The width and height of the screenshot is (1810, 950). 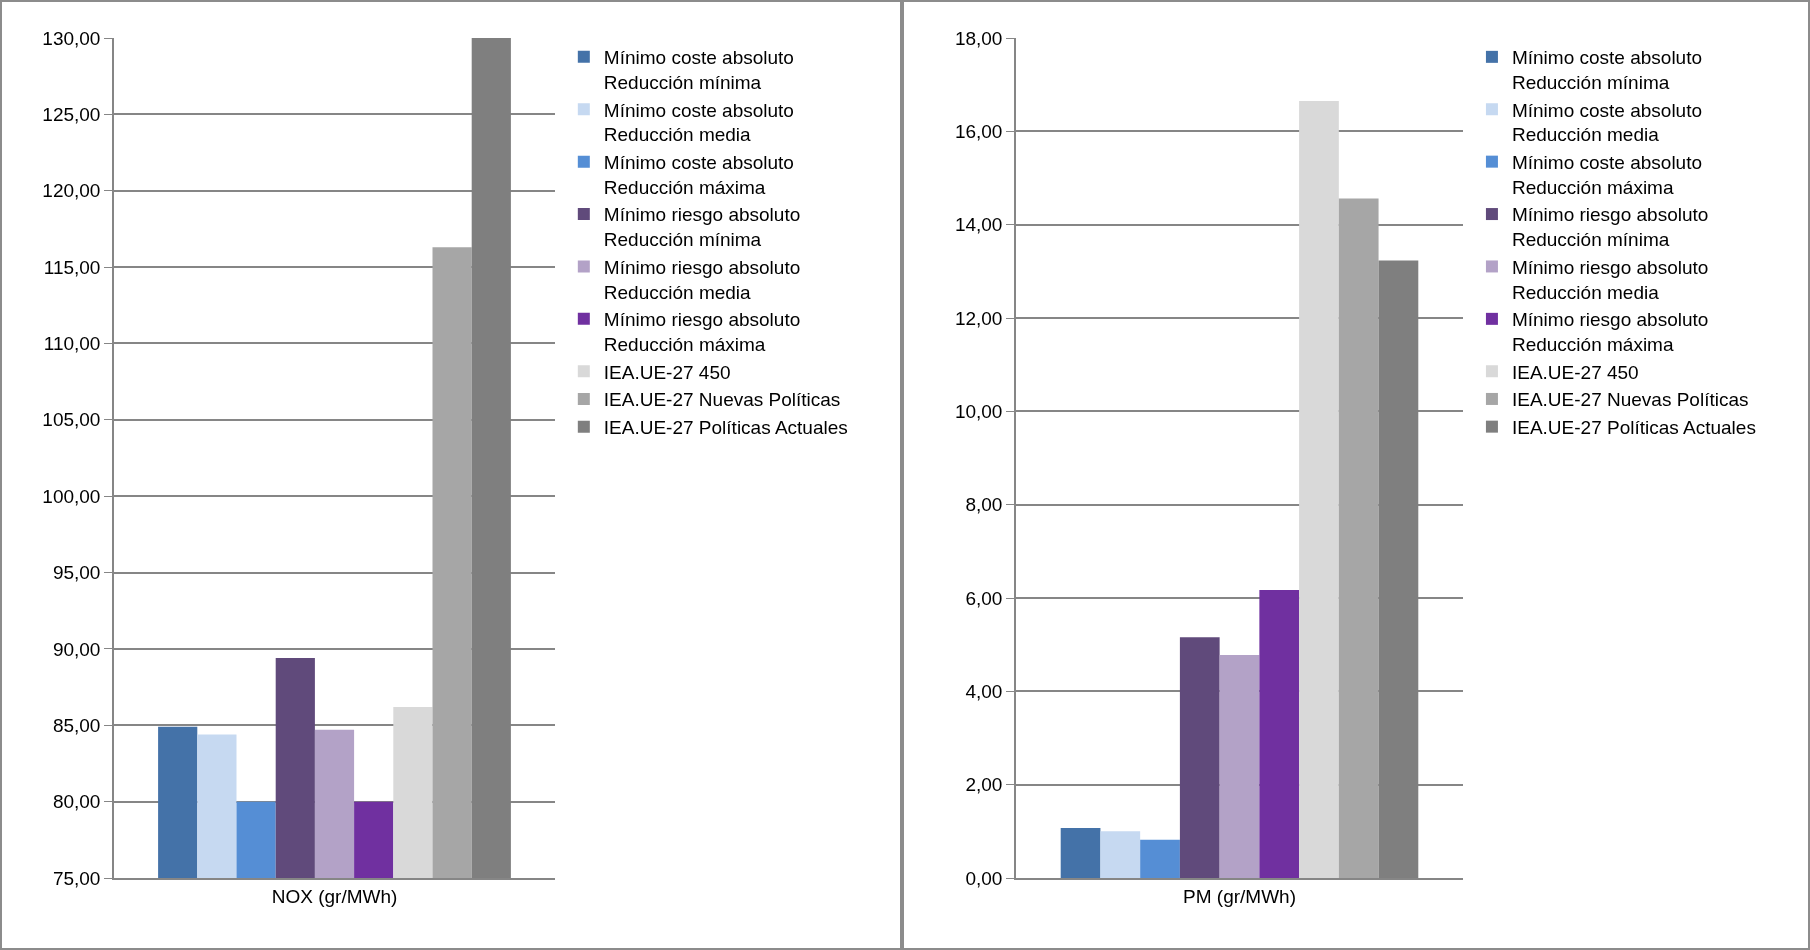 I want to click on x-tick-label: NOX (gr/MWh), so click(x=334, y=896).